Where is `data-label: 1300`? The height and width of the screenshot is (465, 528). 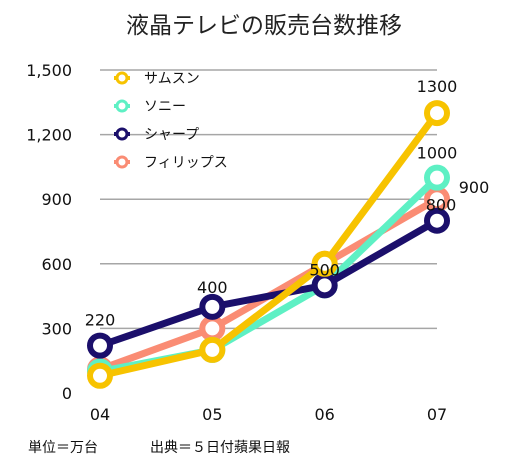
data-label: 1300 is located at coordinates (437, 86).